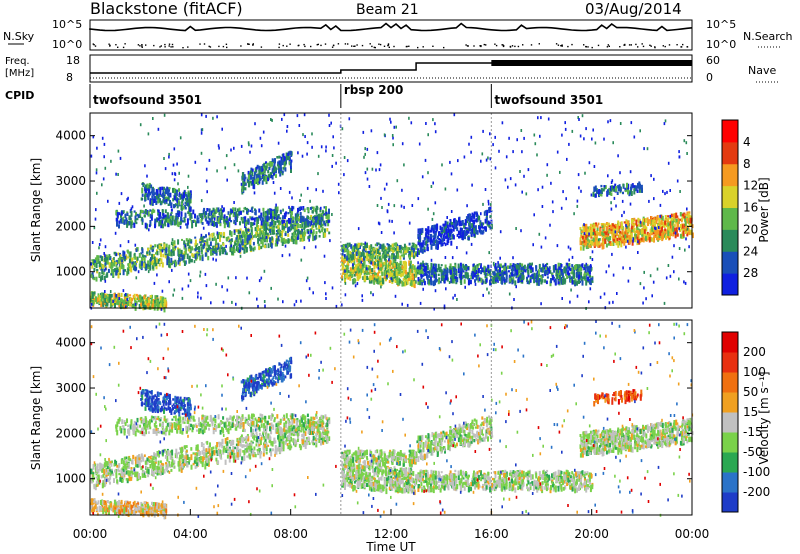 This screenshot has height=554, width=800. I want to click on nave-label: Nave, so click(762, 70).